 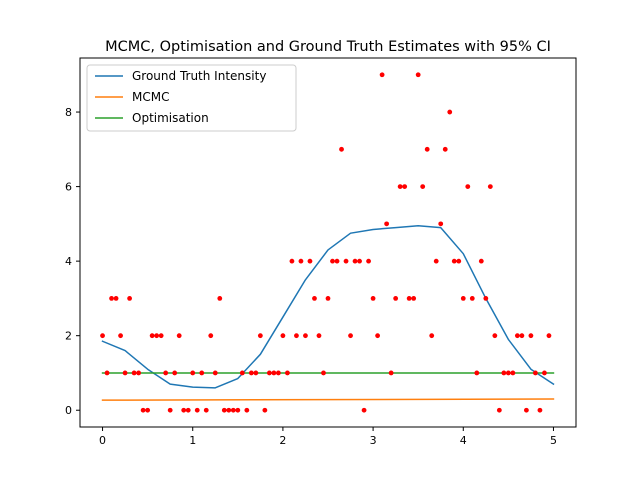 I want to click on y-tick-label-1: 2, so click(x=68, y=336).